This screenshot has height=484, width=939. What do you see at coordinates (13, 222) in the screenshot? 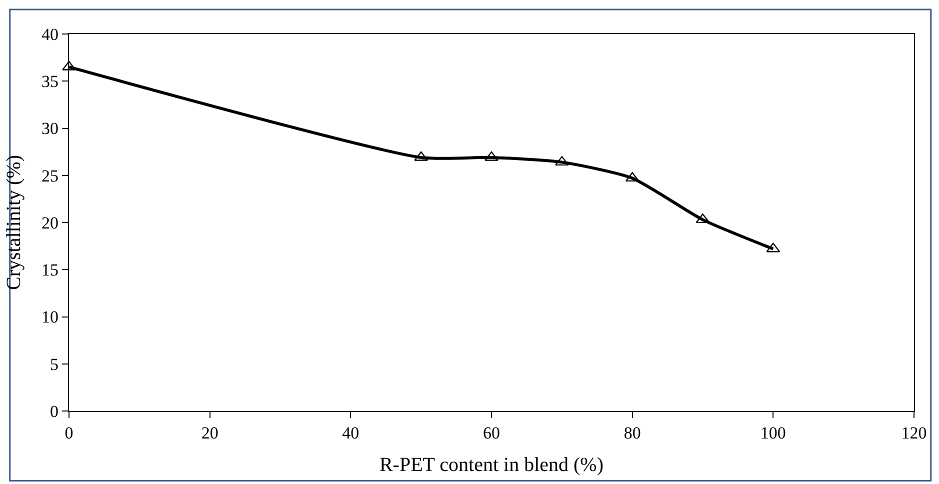
I see `y-axis-title: Crystallinity (%)` at bounding box center [13, 222].